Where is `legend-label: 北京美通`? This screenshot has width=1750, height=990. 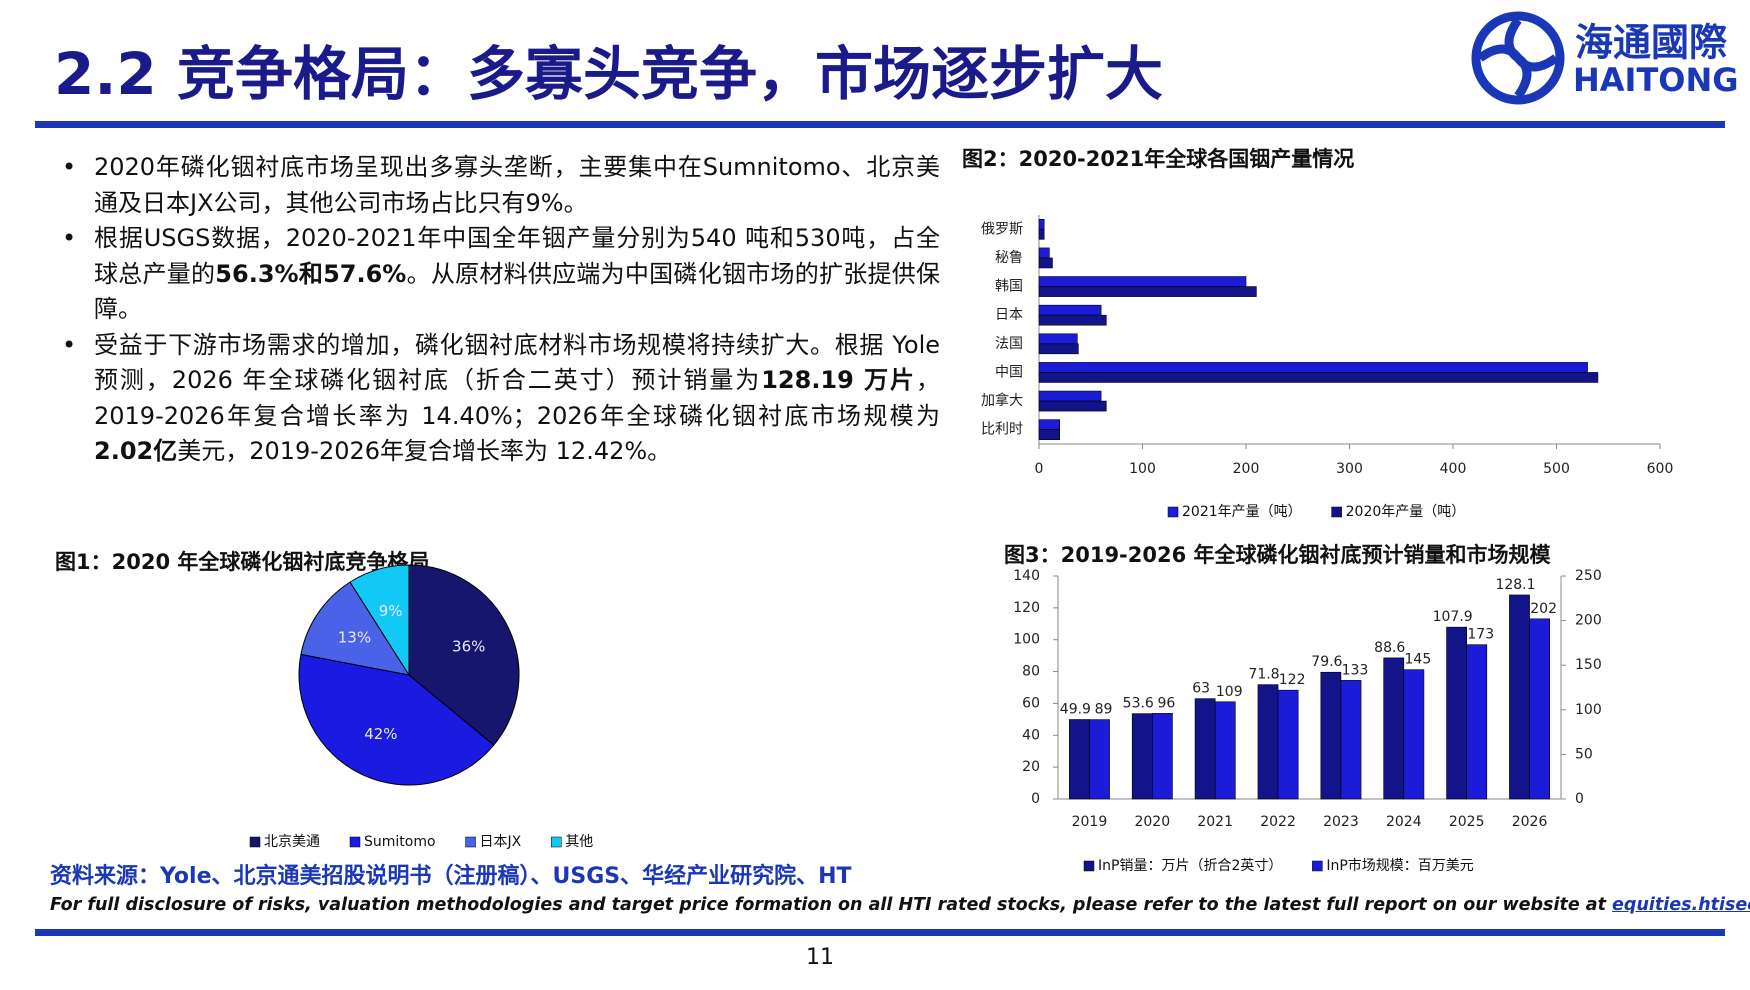 legend-label: 北京美通 is located at coordinates (292, 842).